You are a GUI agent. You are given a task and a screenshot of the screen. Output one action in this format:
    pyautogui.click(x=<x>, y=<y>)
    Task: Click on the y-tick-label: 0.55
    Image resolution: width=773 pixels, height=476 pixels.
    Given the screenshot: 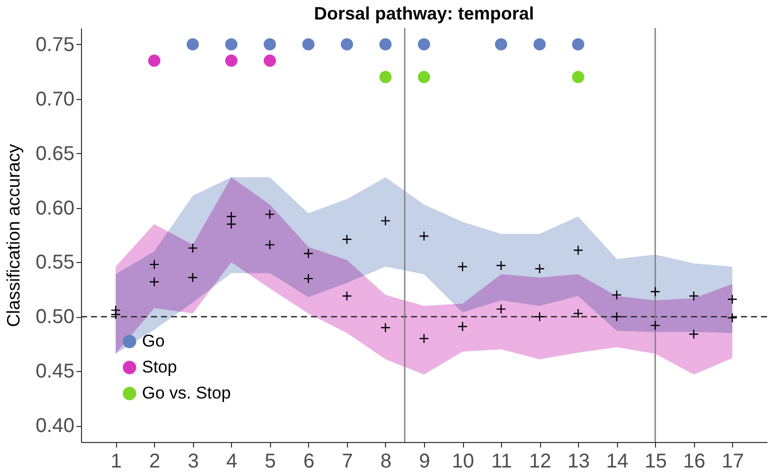 What is the action you would take?
    pyautogui.click(x=55, y=263)
    